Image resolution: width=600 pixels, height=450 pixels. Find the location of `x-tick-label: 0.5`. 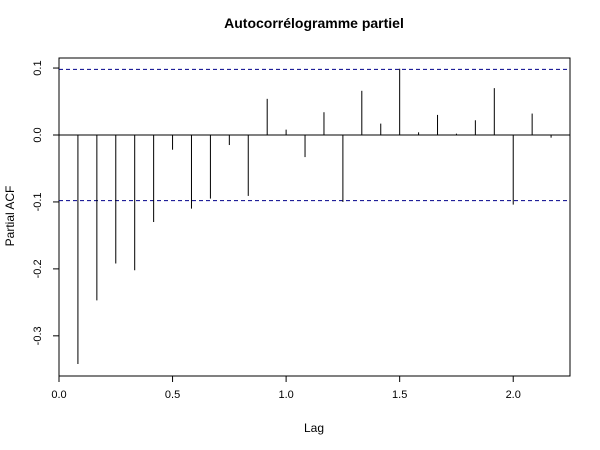

x-tick-label: 0.5 is located at coordinates (172, 395).